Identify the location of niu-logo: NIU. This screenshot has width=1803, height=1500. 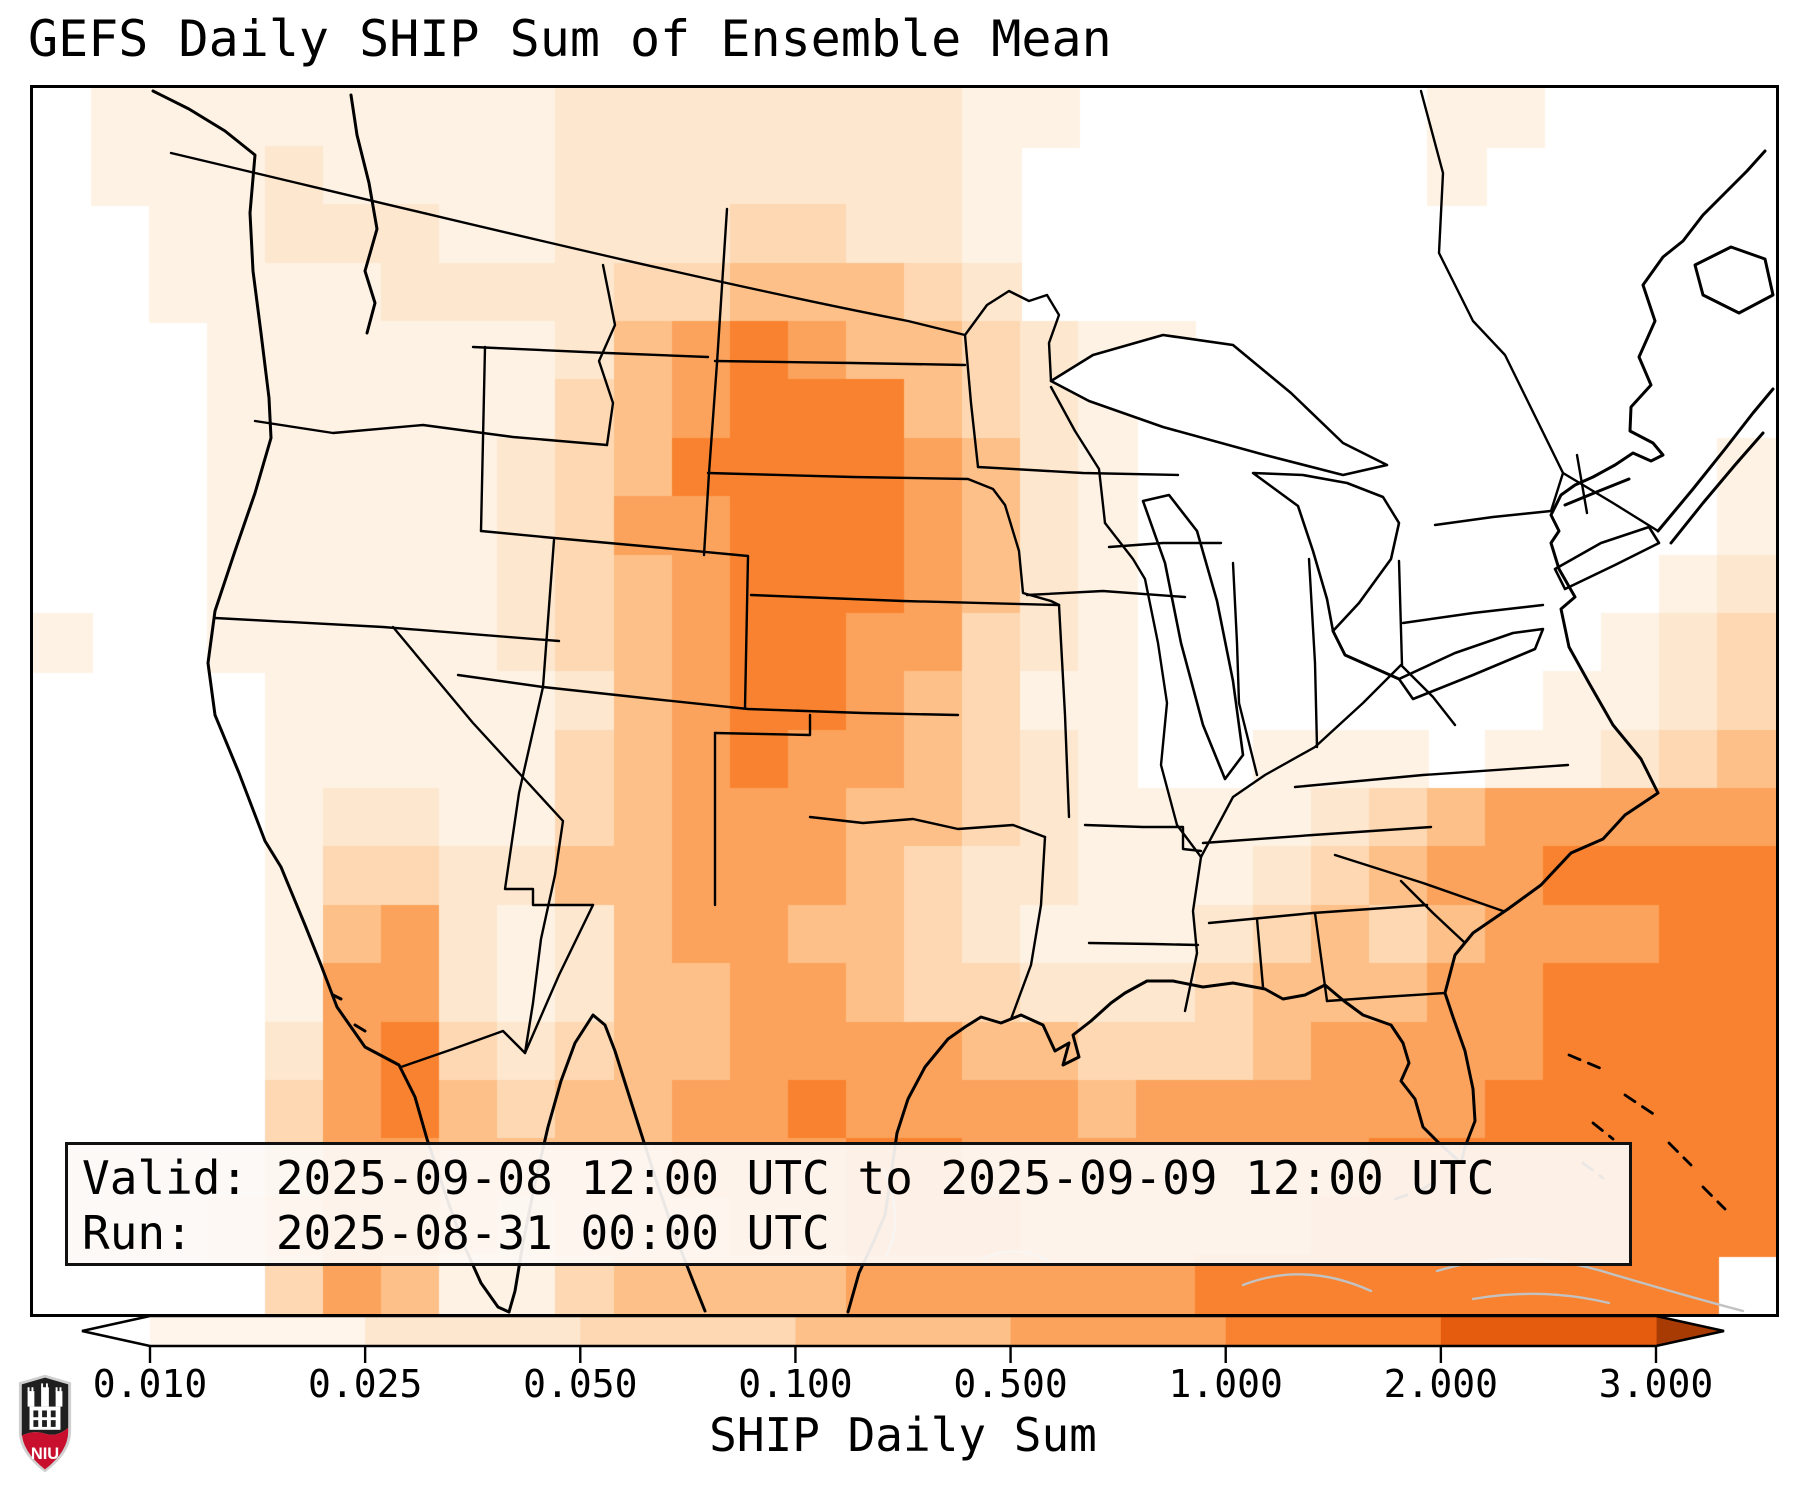
(45, 1423).